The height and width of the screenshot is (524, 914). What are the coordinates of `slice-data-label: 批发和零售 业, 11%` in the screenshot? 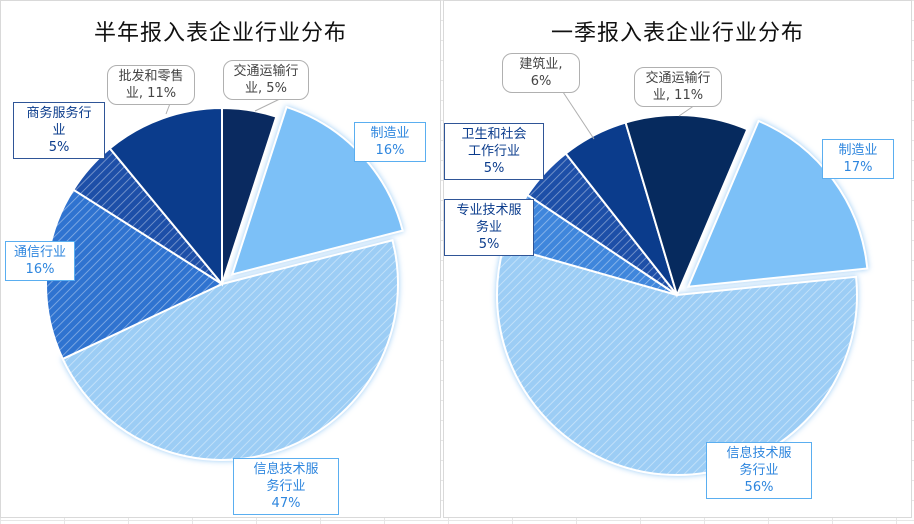 It's located at (151, 85).